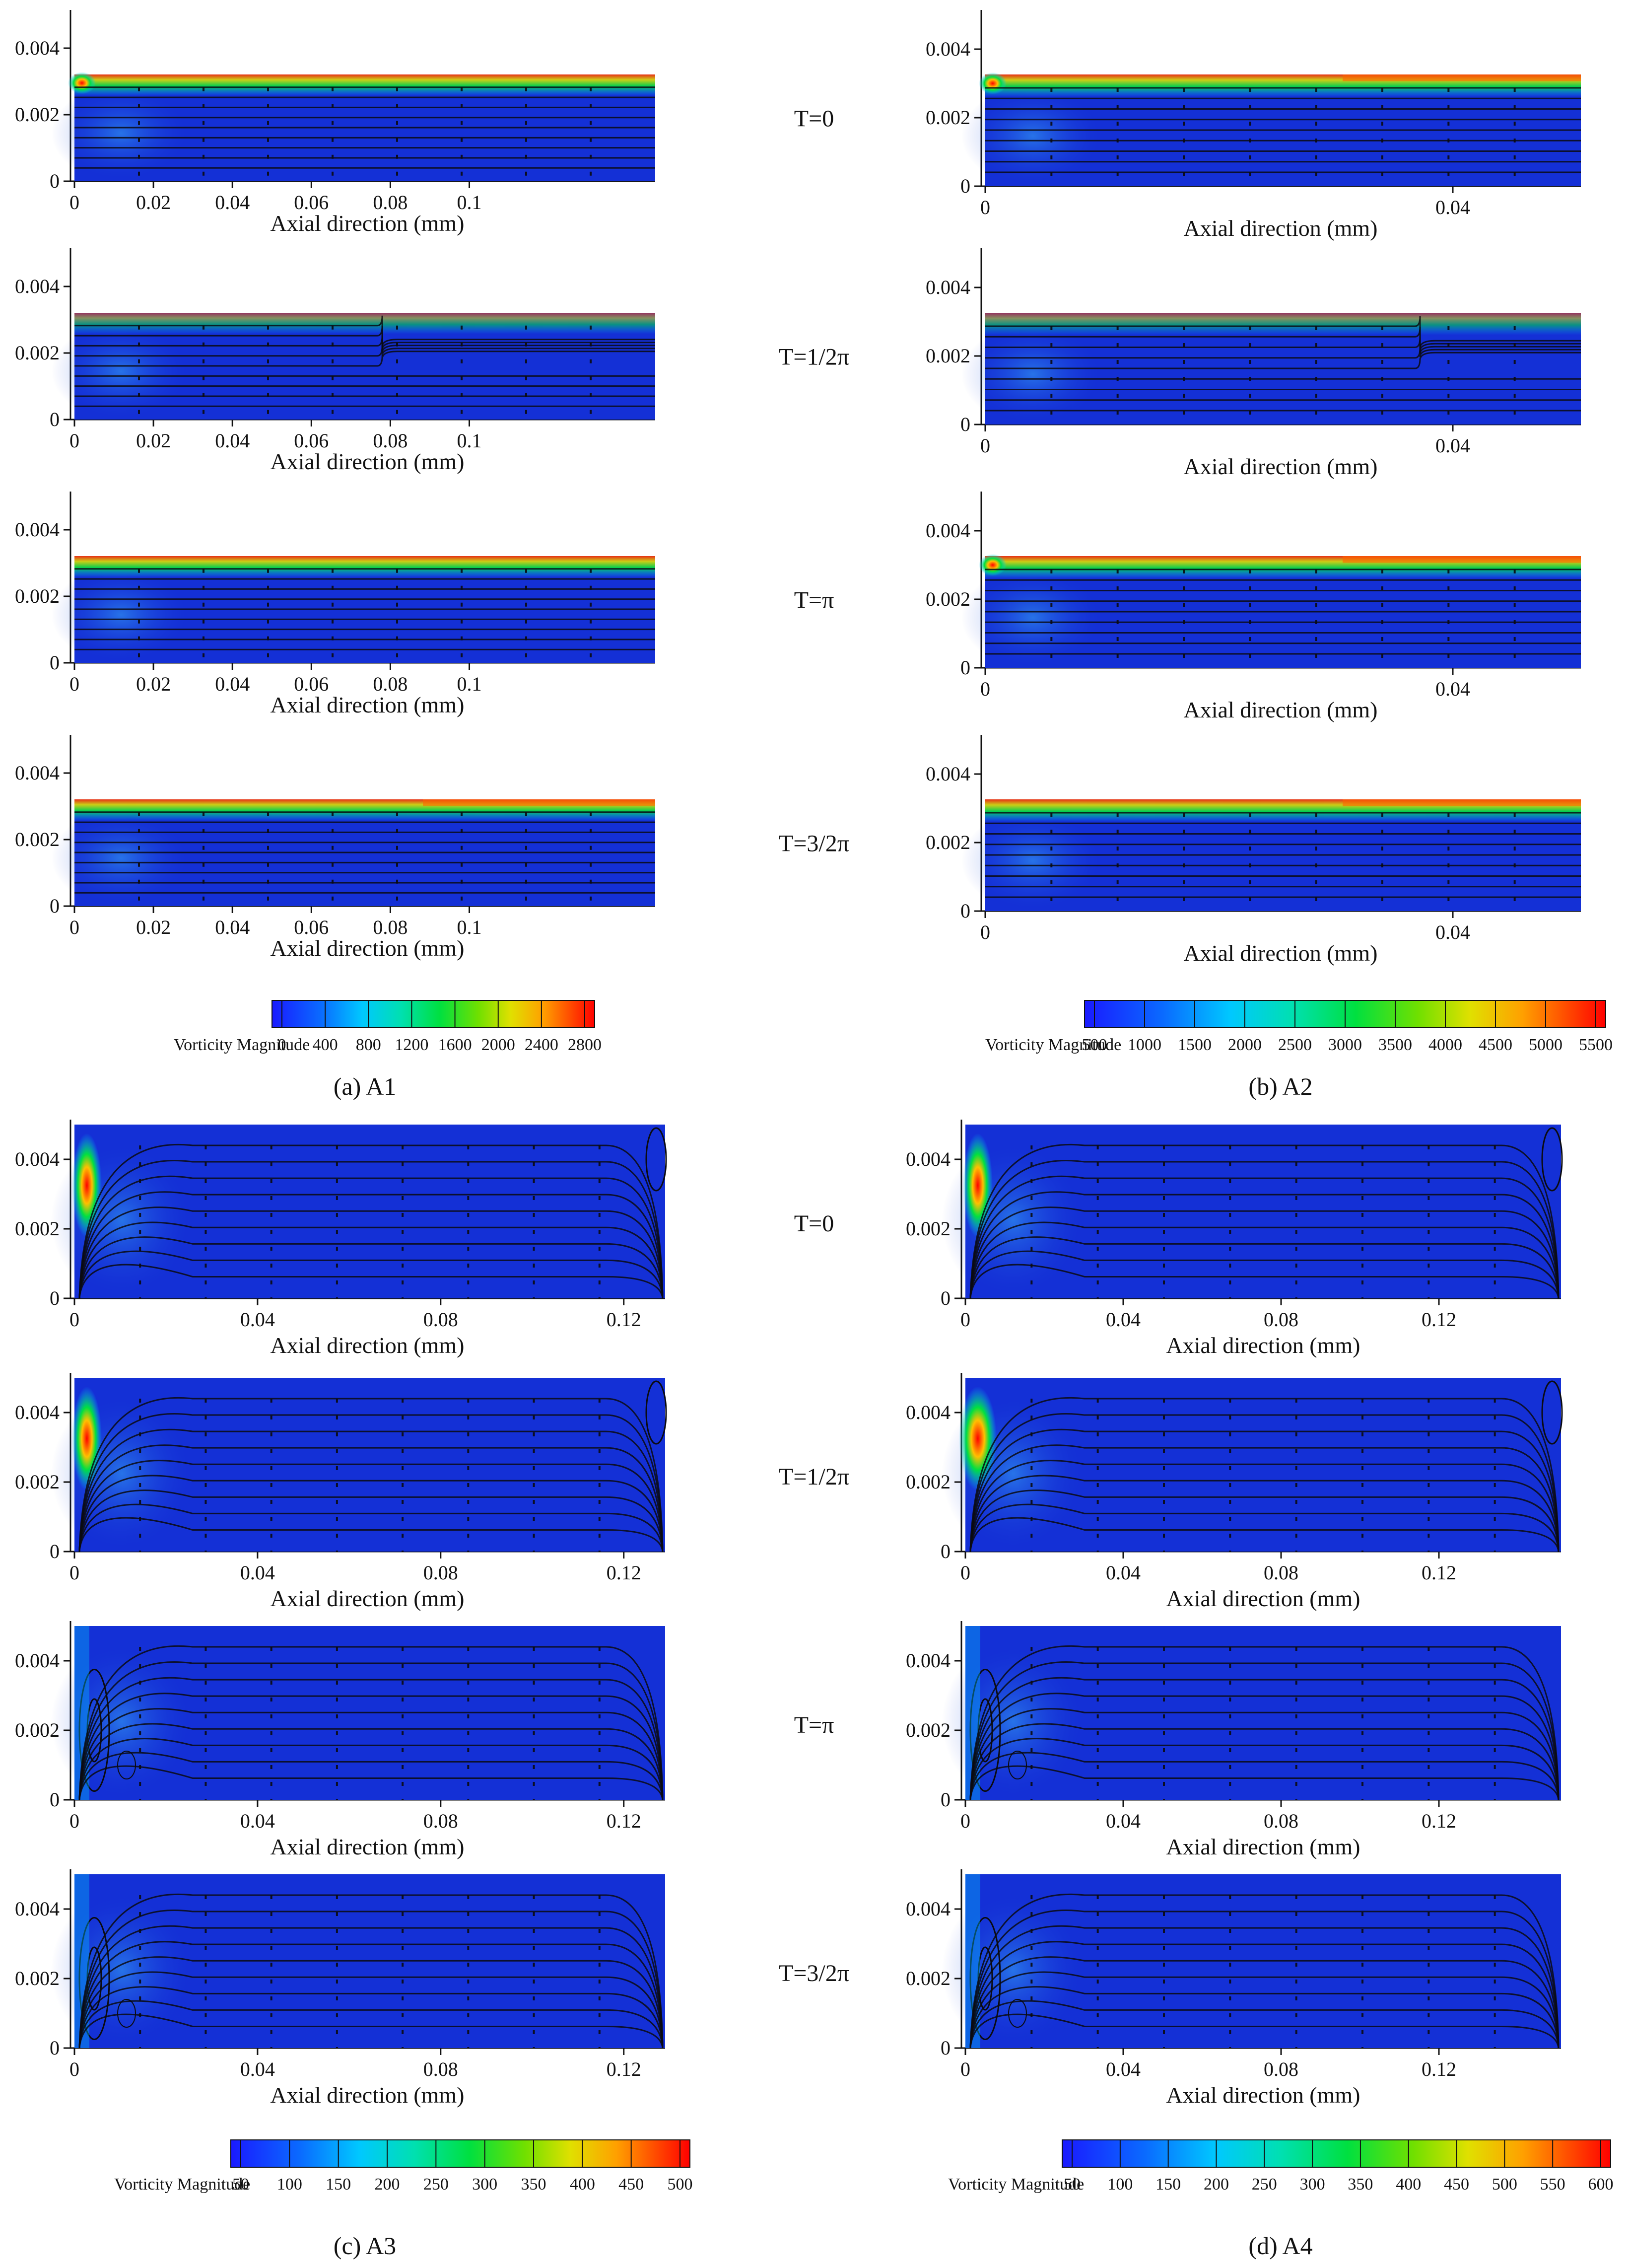 The image size is (1630, 2268). What do you see at coordinates (1120, 2184) in the screenshot?
I see `colorbar-tick-label: 100` at bounding box center [1120, 2184].